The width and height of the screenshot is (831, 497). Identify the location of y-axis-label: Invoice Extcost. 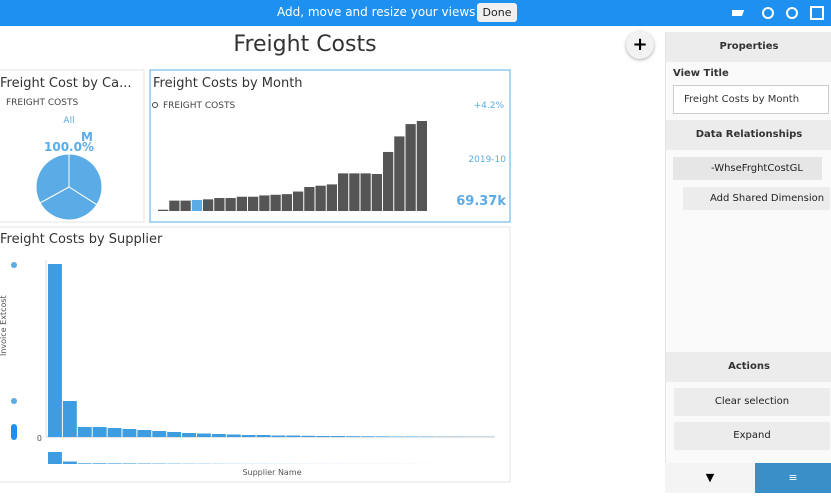
(4, 325).